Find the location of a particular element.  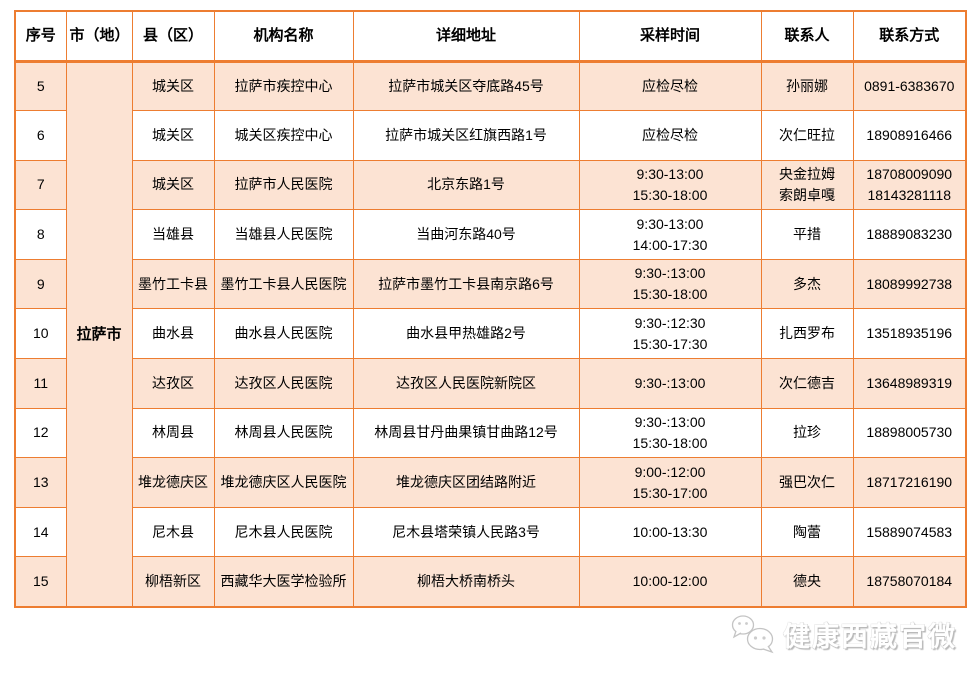

cell-address: 林周县甘丹曲果镇甘曲路12号 is located at coordinates (466, 433).